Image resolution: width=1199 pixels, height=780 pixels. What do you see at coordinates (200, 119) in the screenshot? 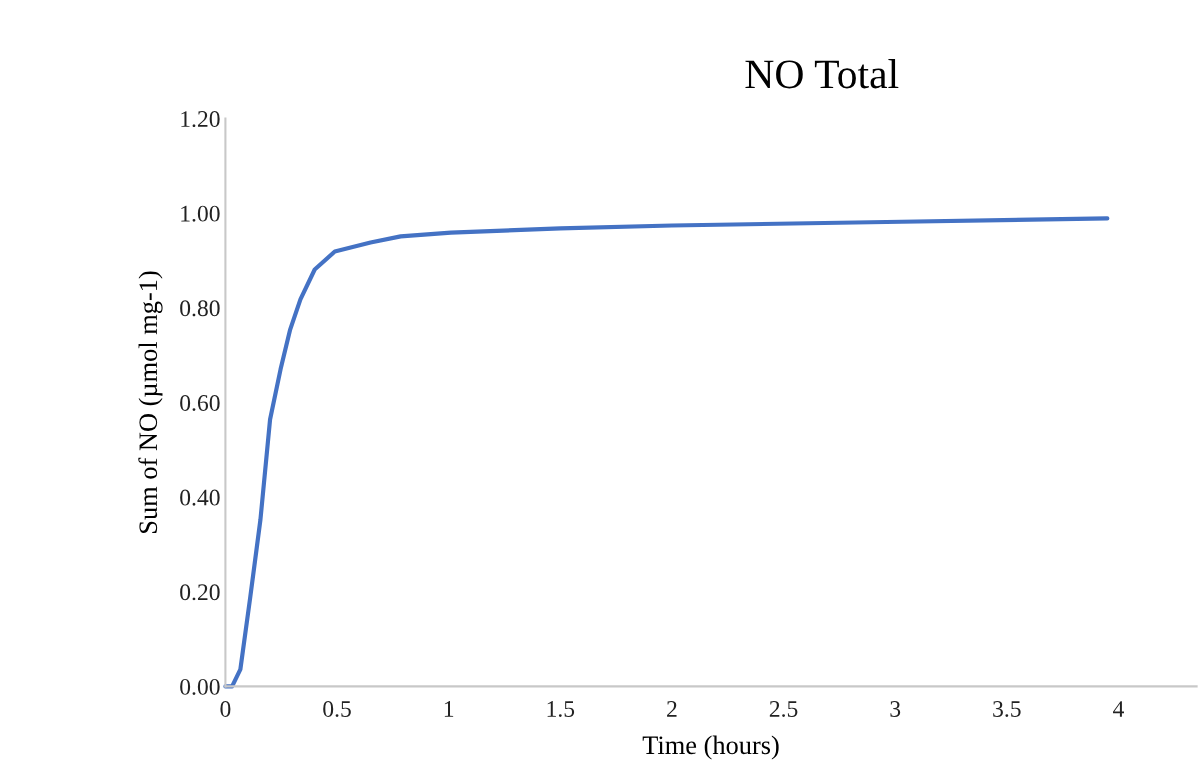
I see `y-tick-label: 1.20` at bounding box center [200, 119].